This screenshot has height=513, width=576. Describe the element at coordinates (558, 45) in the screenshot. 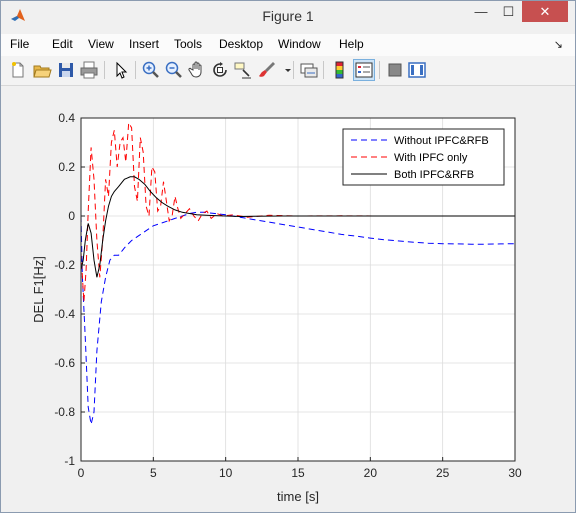

I see `dock-figure-icon: ↘` at that location.